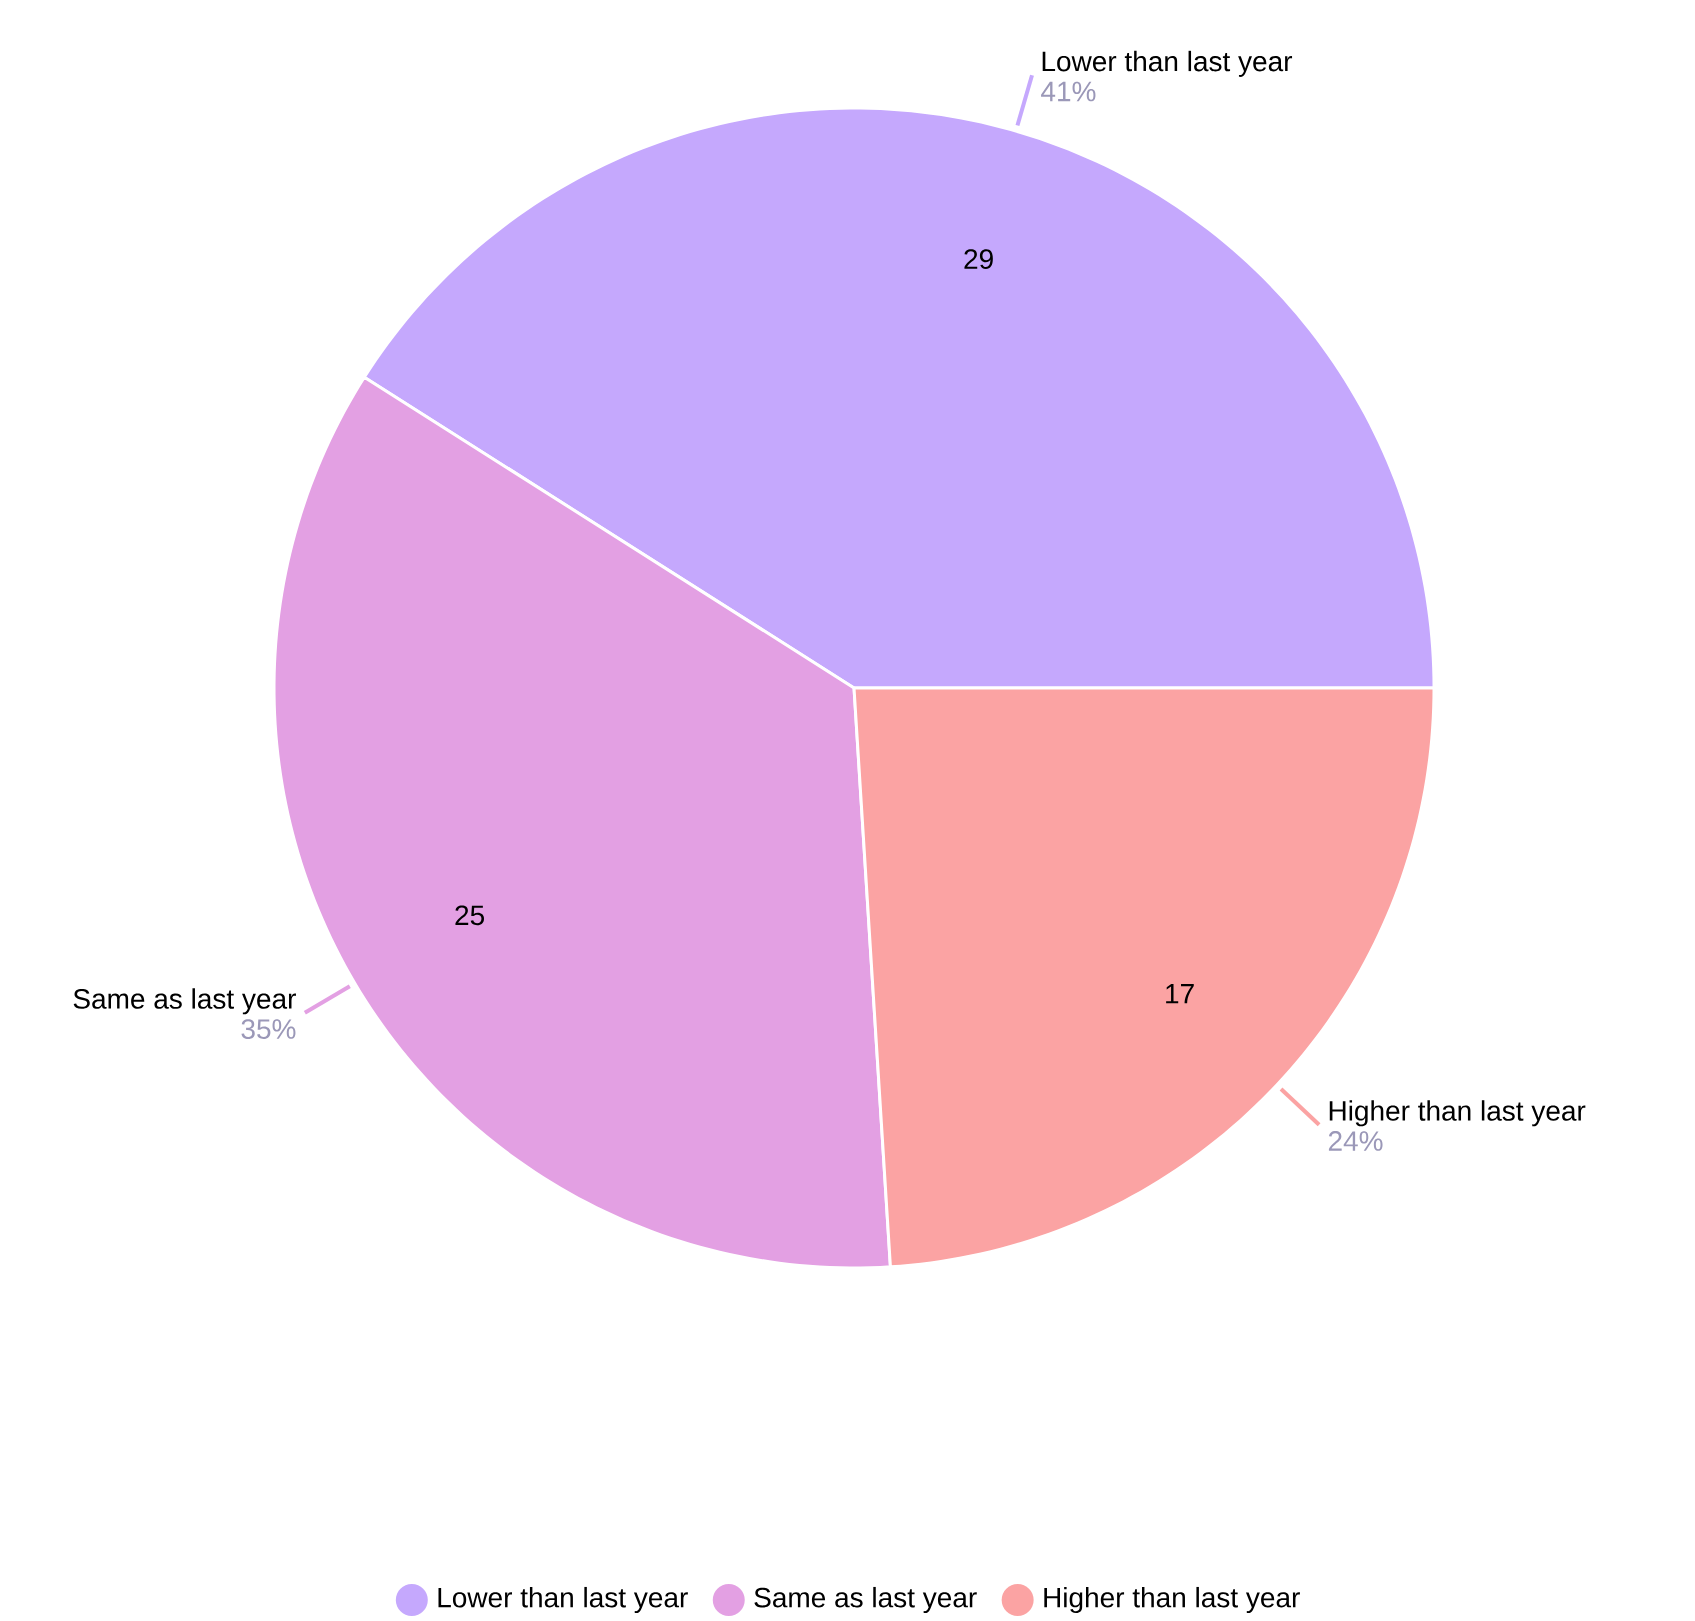 This screenshot has width=1695, height=1621. What do you see at coordinates (1068, 91) in the screenshot?
I see `data-label: 41%` at bounding box center [1068, 91].